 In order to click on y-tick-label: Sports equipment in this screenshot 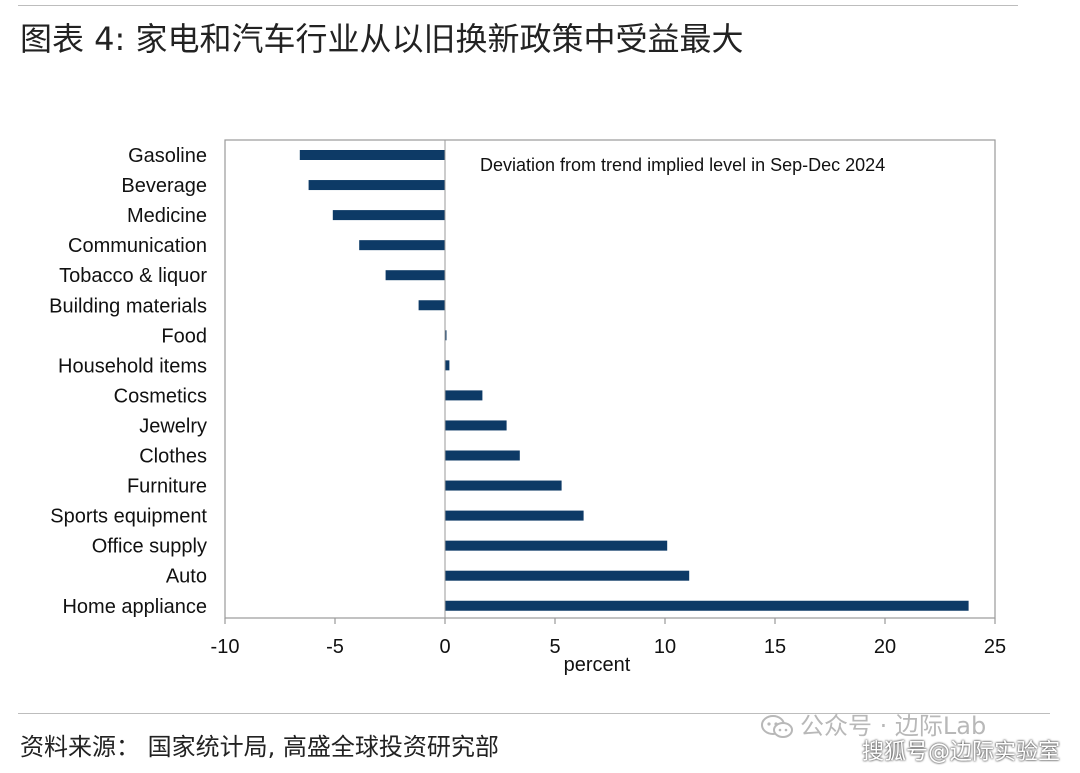, I will do `click(128, 517)`.